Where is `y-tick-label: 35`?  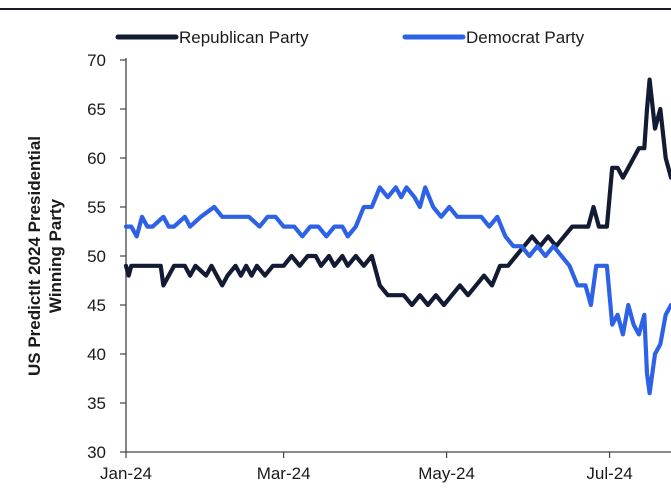
y-tick-label: 35 is located at coordinates (96, 403).